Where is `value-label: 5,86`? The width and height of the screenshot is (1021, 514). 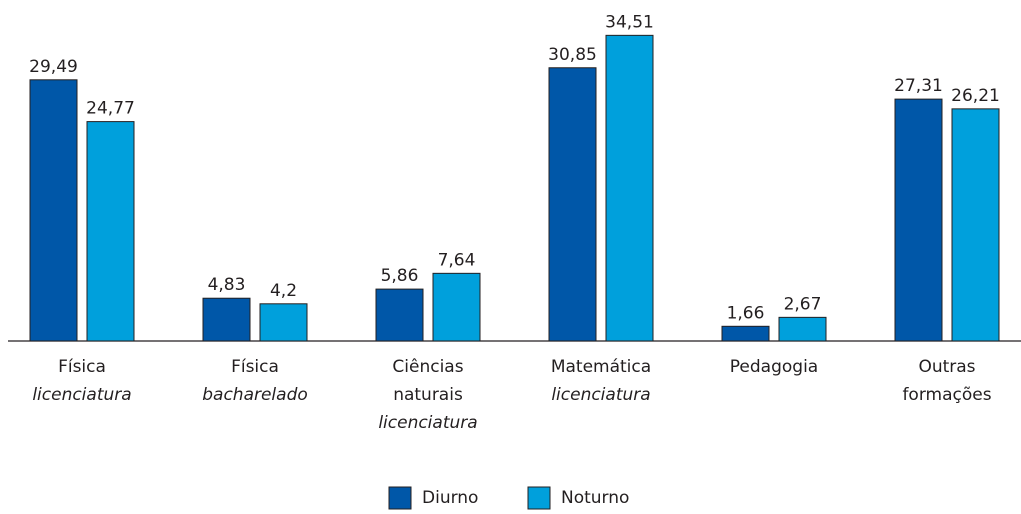
value-label: 5,86 is located at coordinates (400, 276).